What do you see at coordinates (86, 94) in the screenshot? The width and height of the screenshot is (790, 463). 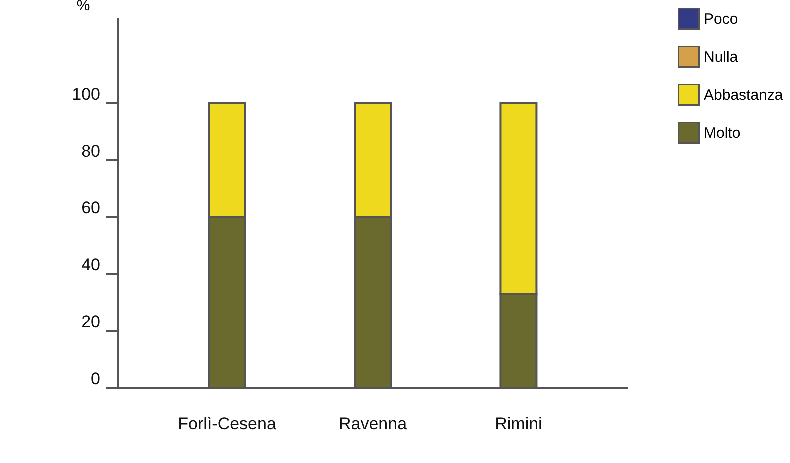 I see `y-tick-label: 100` at bounding box center [86, 94].